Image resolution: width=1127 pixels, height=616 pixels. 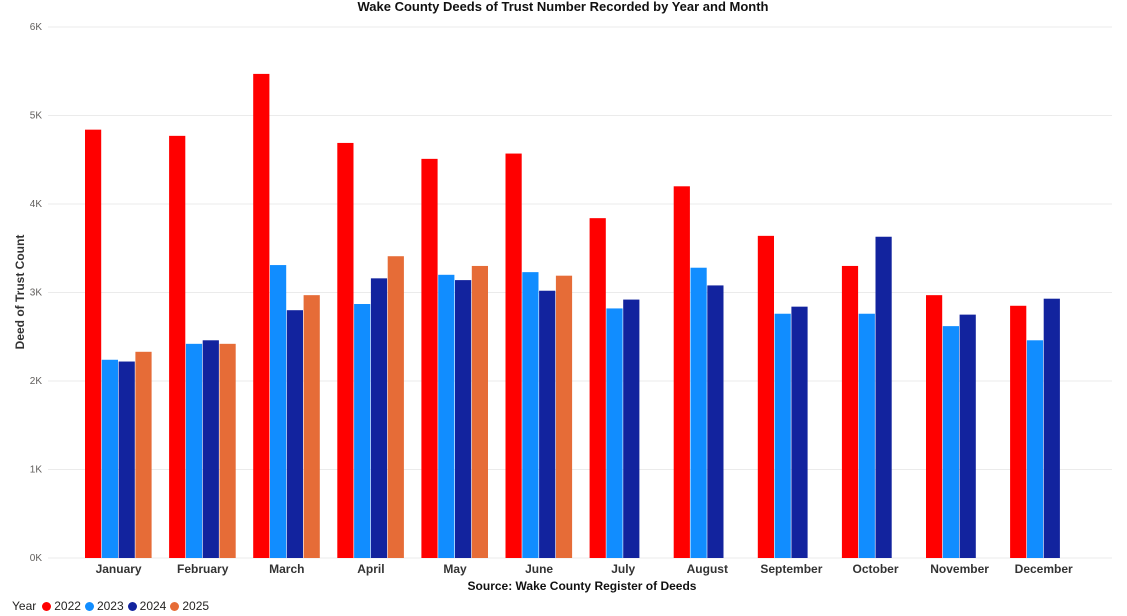 What do you see at coordinates (67, 606) in the screenshot?
I see `legend-label-2022: 2022` at bounding box center [67, 606].